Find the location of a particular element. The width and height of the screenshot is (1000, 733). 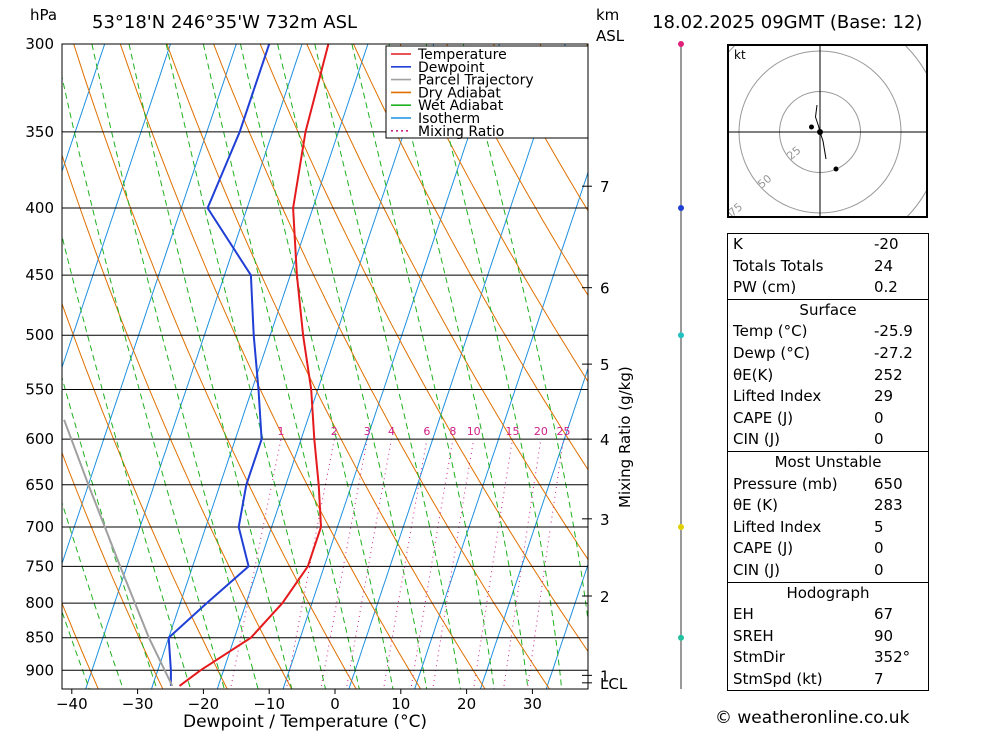

hodograph-ring-label: 75 is located at coordinates (737, 208).